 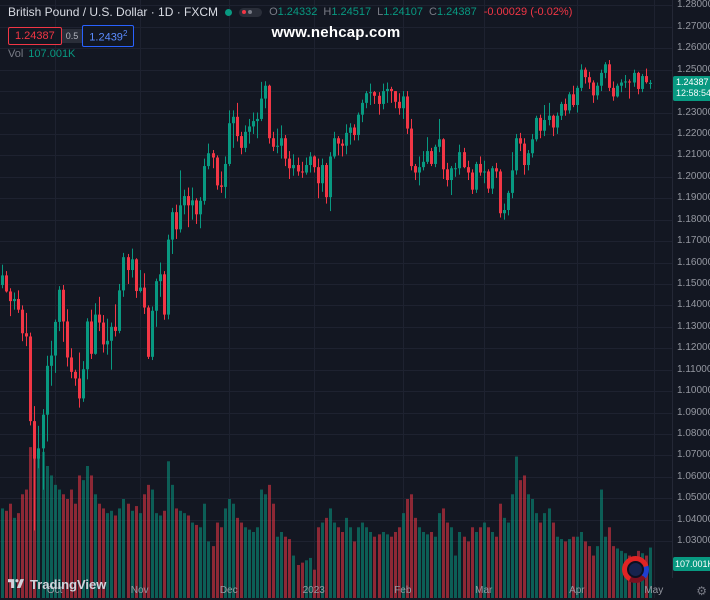 I want to click on idle-dot-icon, so click(x=250, y=12).